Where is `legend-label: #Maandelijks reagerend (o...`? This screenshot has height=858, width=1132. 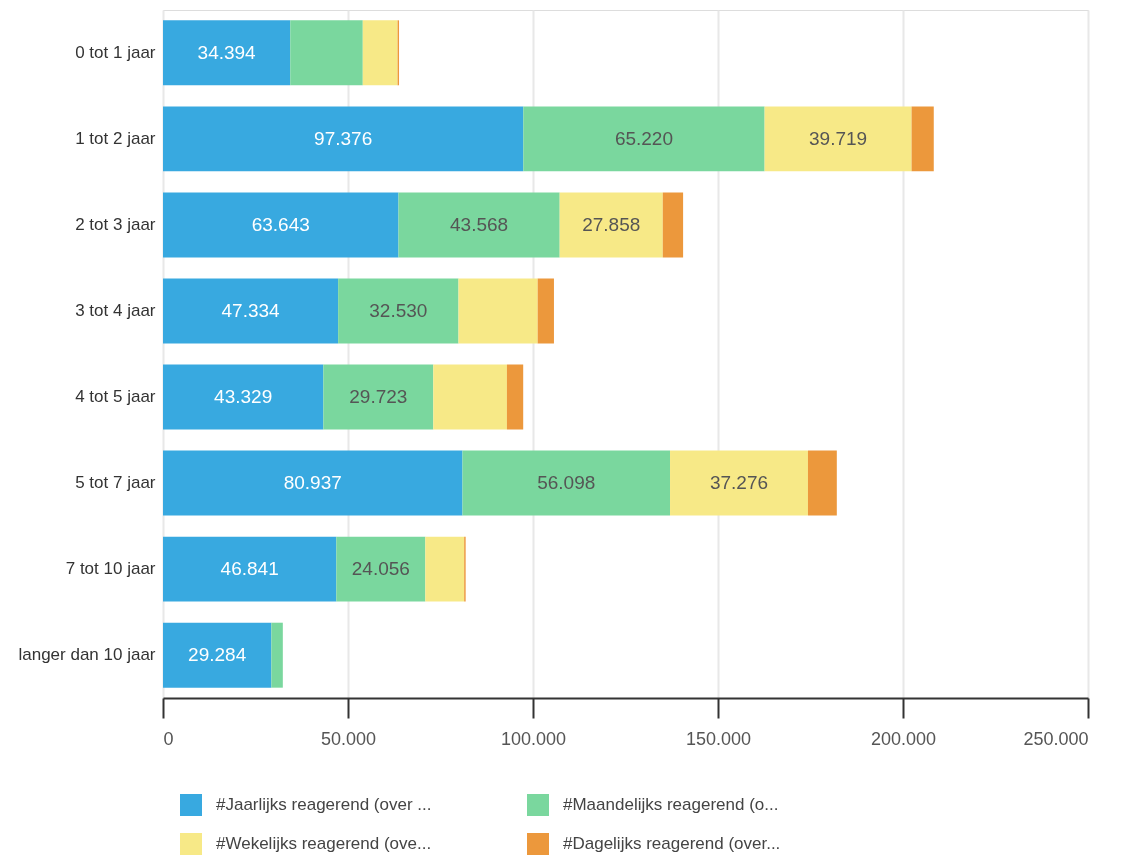
legend-label: #Maandelijks reagerend (o... is located at coordinates (671, 804).